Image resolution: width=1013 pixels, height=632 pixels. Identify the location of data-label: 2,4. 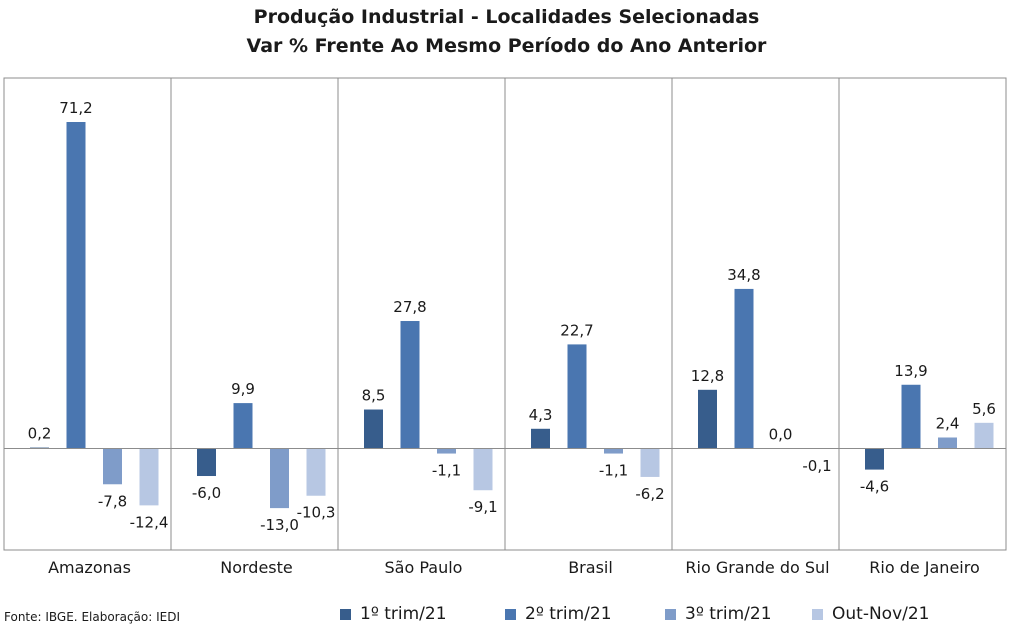
(948, 423).